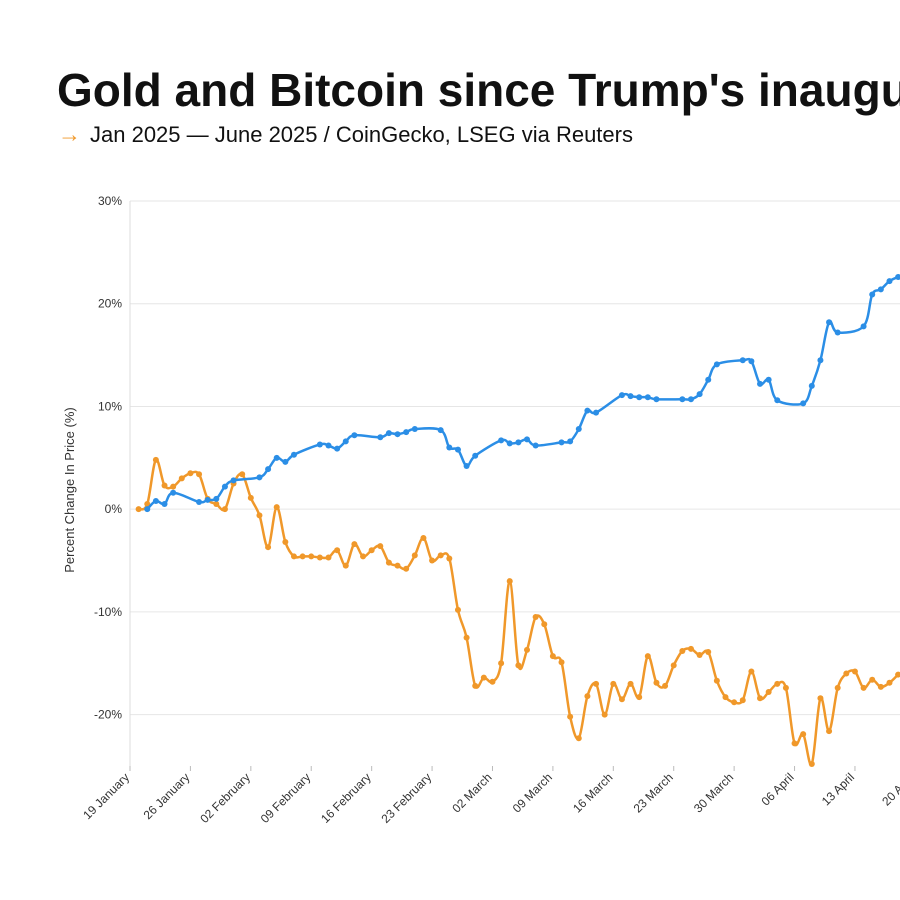 The image size is (900, 900). Describe the element at coordinates (108, 715) in the screenshot. I see `y-tick-label: -20%` at that location.